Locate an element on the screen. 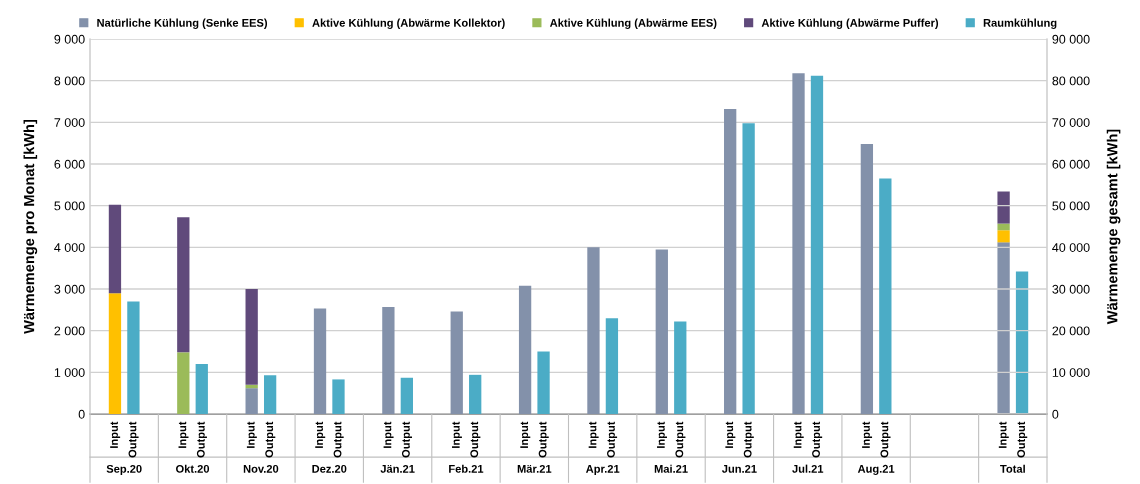 The width and height of the screenshot is (1140, 484). legend-label: Raumkühlung is located at coordinates (1020, 23).